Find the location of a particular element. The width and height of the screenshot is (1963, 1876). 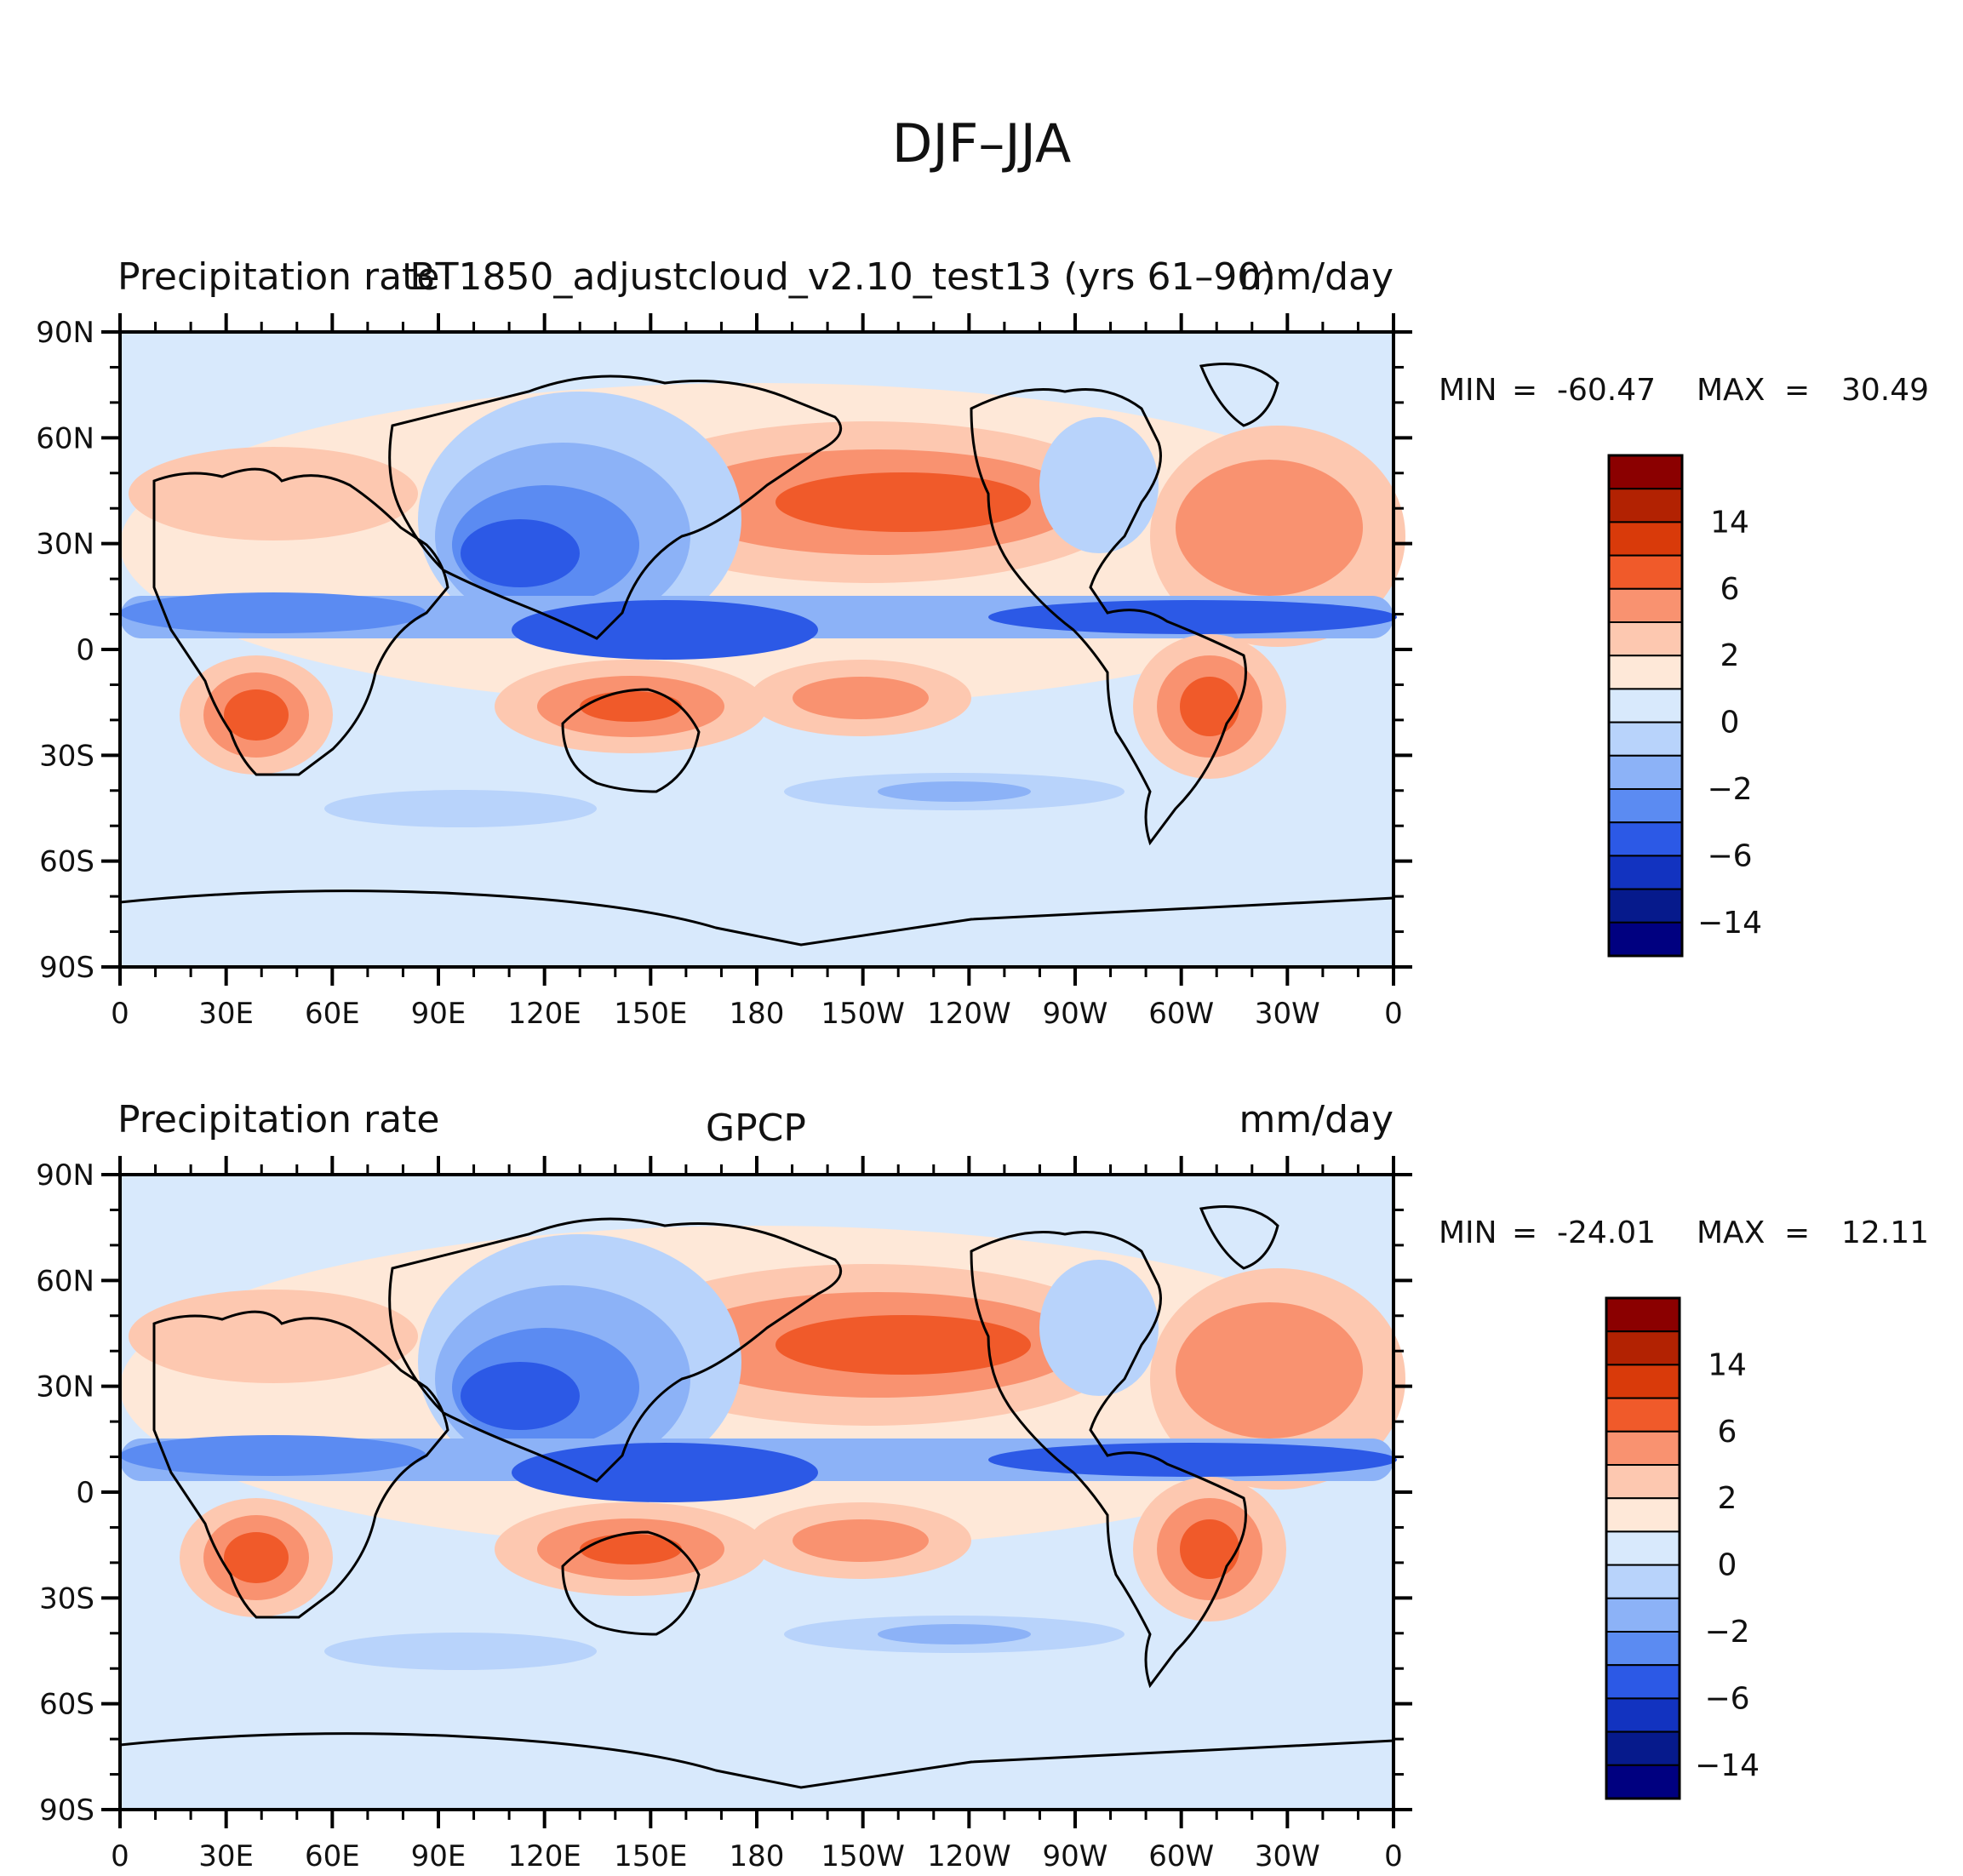

min-label-2: MIN is located at coordinates (1468, 1232).